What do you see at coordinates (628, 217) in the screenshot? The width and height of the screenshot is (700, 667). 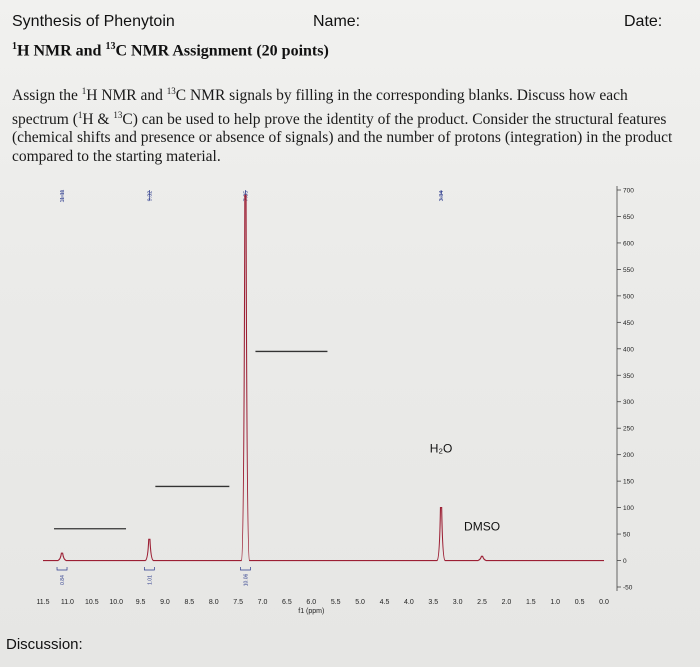 I see `y-tick-label: 650` at bounding box center [628, 217].